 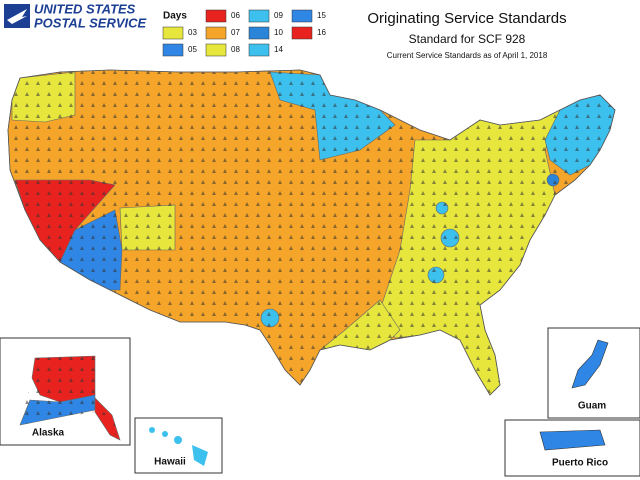 What do you see at coordinates (170, 462) in the screenshot?
I see `hawaii-label: Hawaii` at bounding box center [170, 462].